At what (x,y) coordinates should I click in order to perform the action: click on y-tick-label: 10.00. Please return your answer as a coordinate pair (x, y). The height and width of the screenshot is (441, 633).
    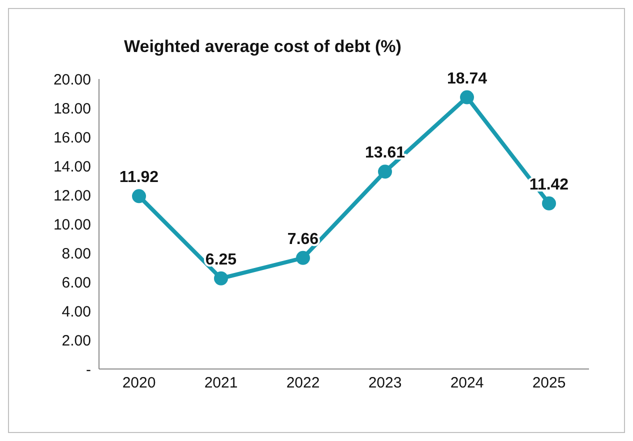
    Looking at the image, I should click on (72, 225).